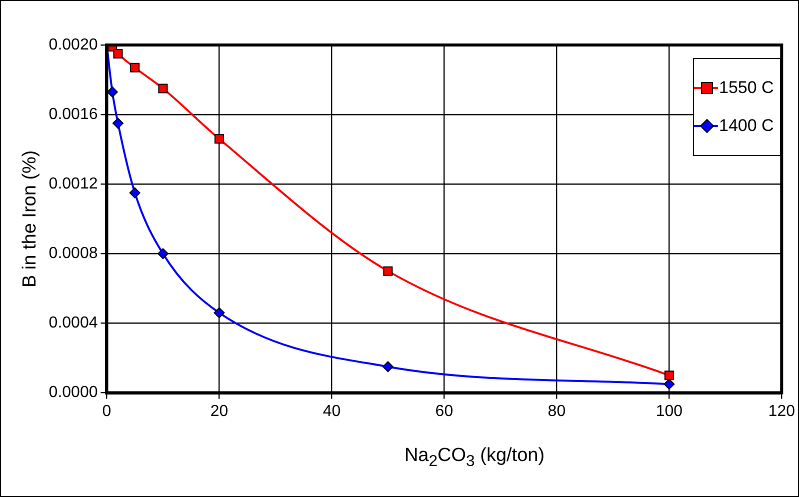 Image resolution: width=799 pixels, height=497 pixels. Describe the element at coordinates (73, 45) in the screenshot. I see `y-tick-label: 0.0020` at that location.